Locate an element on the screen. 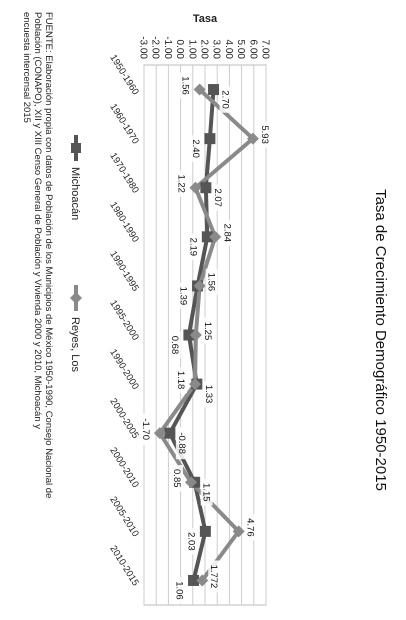 The height and width of the screenshot is (620, 406). source-line: encuesta intercensal 2015 is located at coordinates (26, 67).